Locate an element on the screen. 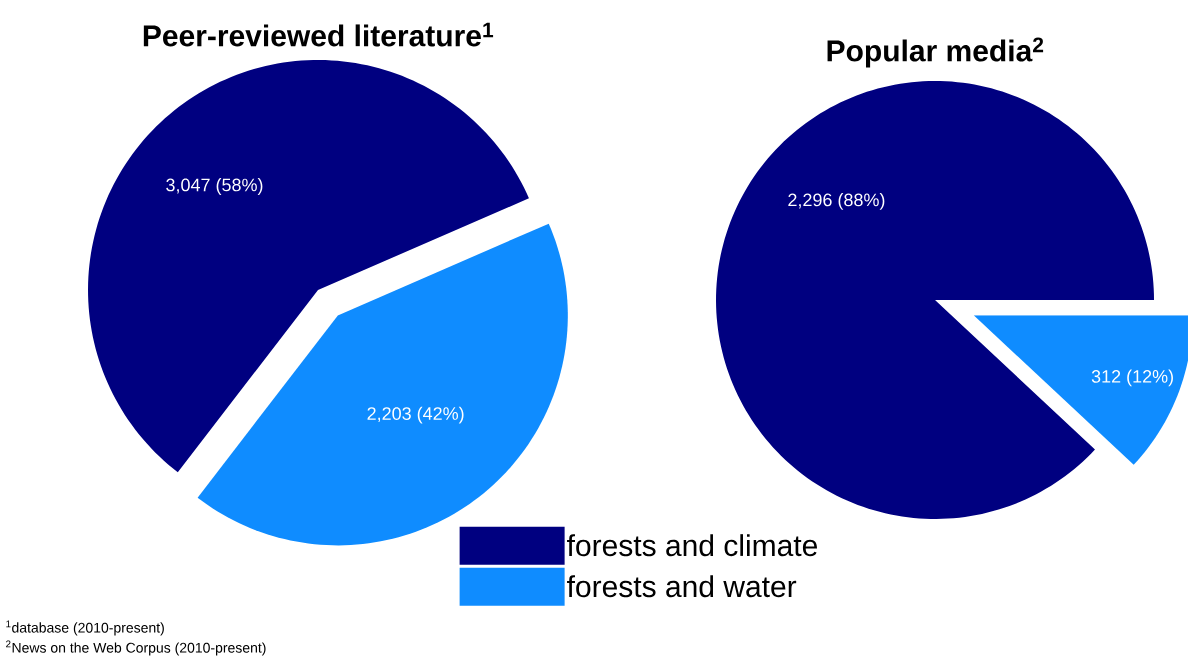  data-label: 2,203 (42%) is located at coordinates (415, 415).